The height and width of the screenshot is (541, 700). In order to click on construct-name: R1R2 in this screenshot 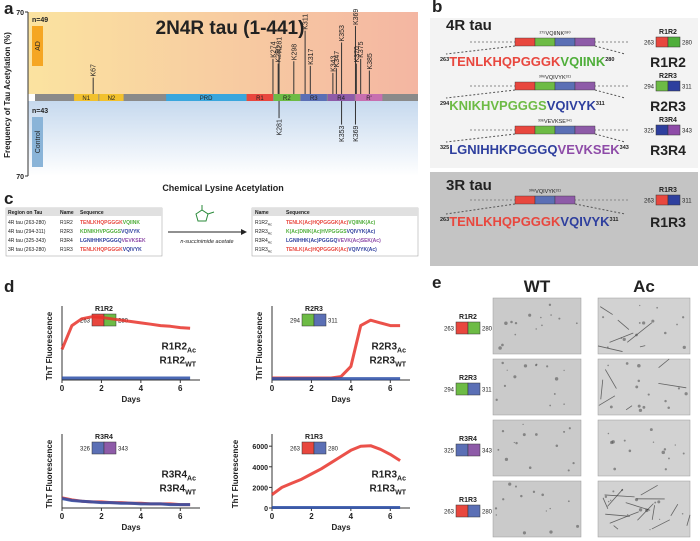, I will do `click(668, 62)`.